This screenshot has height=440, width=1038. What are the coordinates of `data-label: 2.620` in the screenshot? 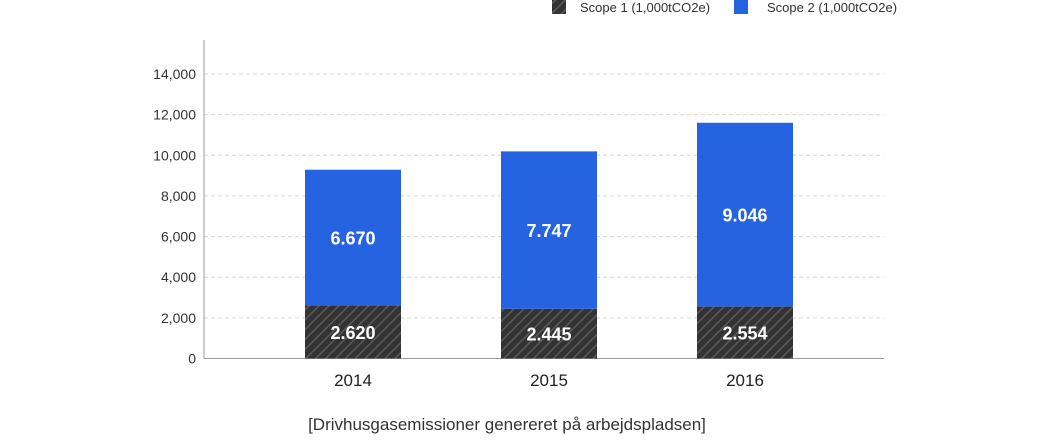 It's located at (352, 333).